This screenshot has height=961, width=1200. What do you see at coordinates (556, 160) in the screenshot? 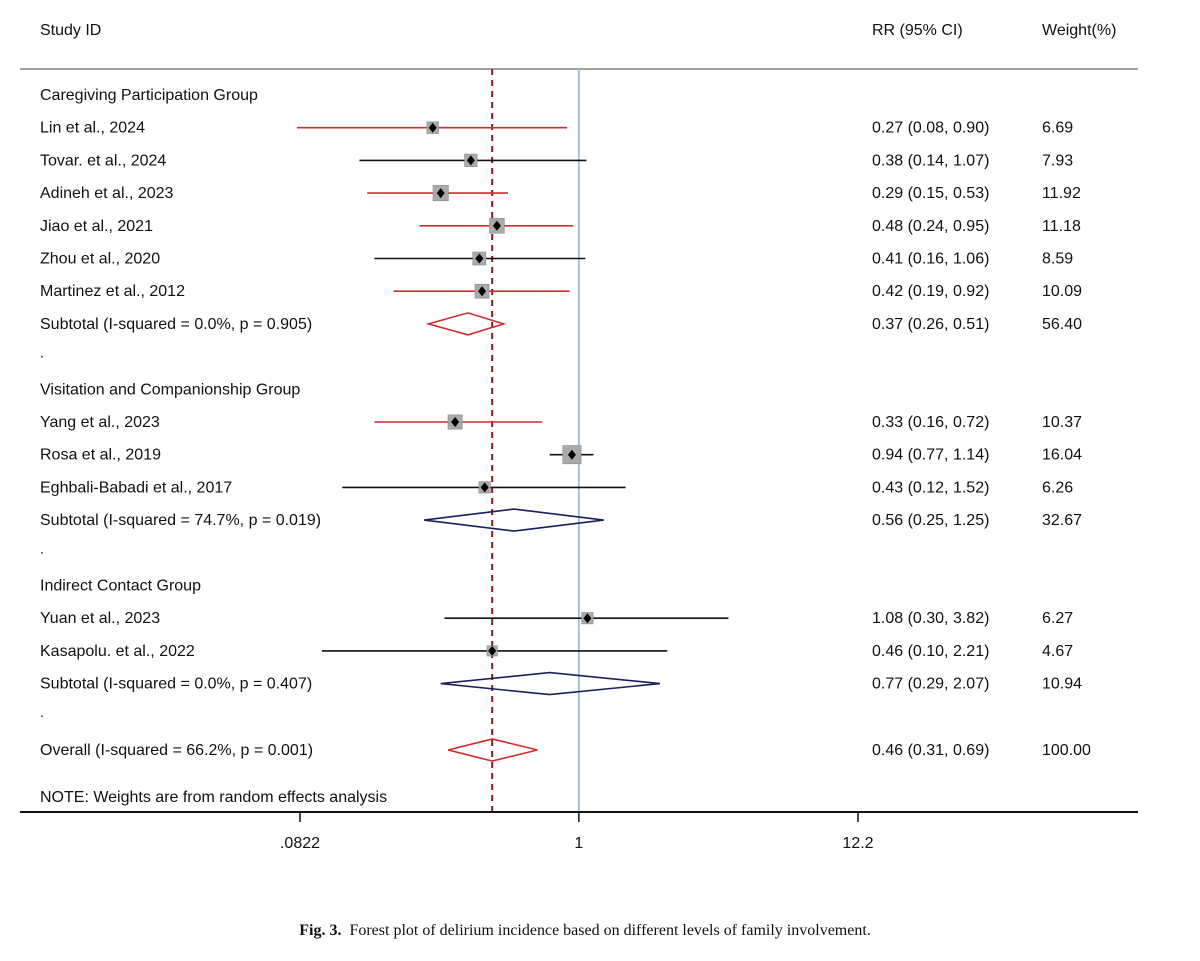
I see `study-row: Tovar. et al., 2024 0.38 (0.14, 1.07) 7.93` at bounding box center [556, 160].